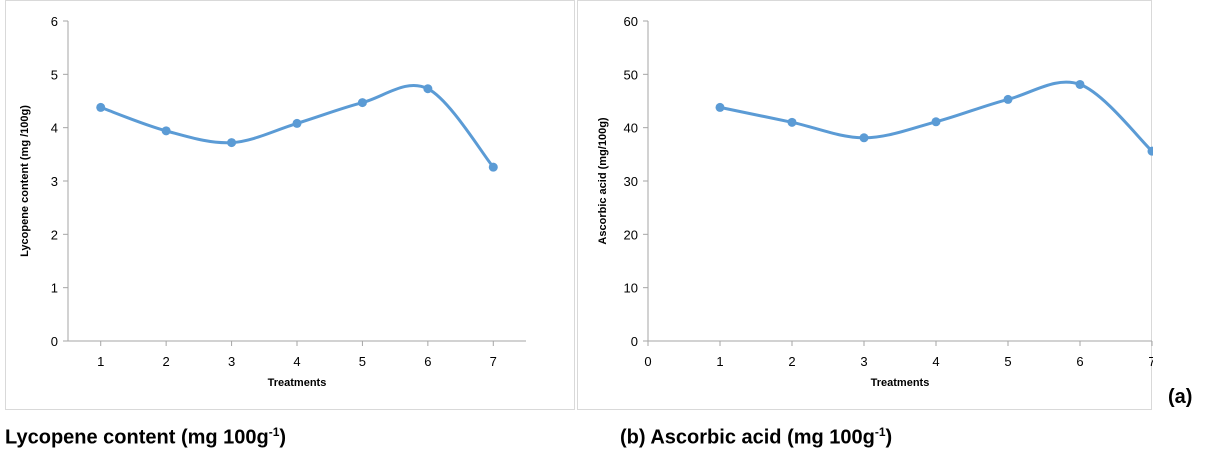  What do you see at coordinates (54, 234) in the screenshot?
I see `y-tick-label: 2` at bounding box center [54, 234].